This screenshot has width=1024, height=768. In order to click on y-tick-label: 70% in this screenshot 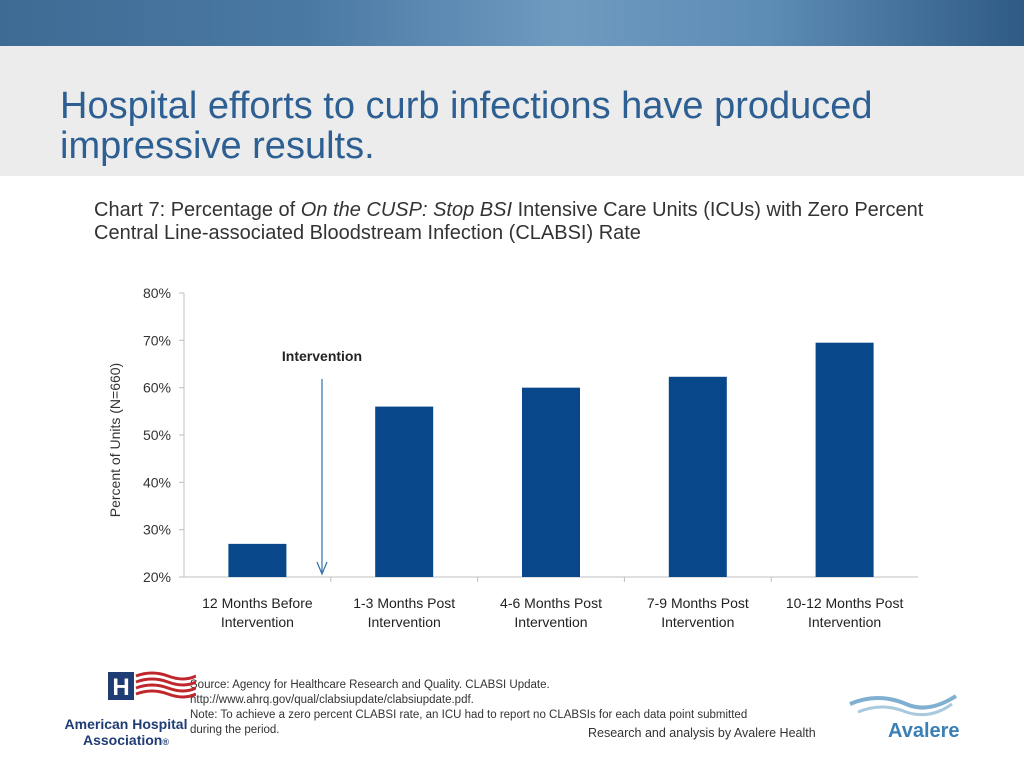, I will do `click(157, 340)`.